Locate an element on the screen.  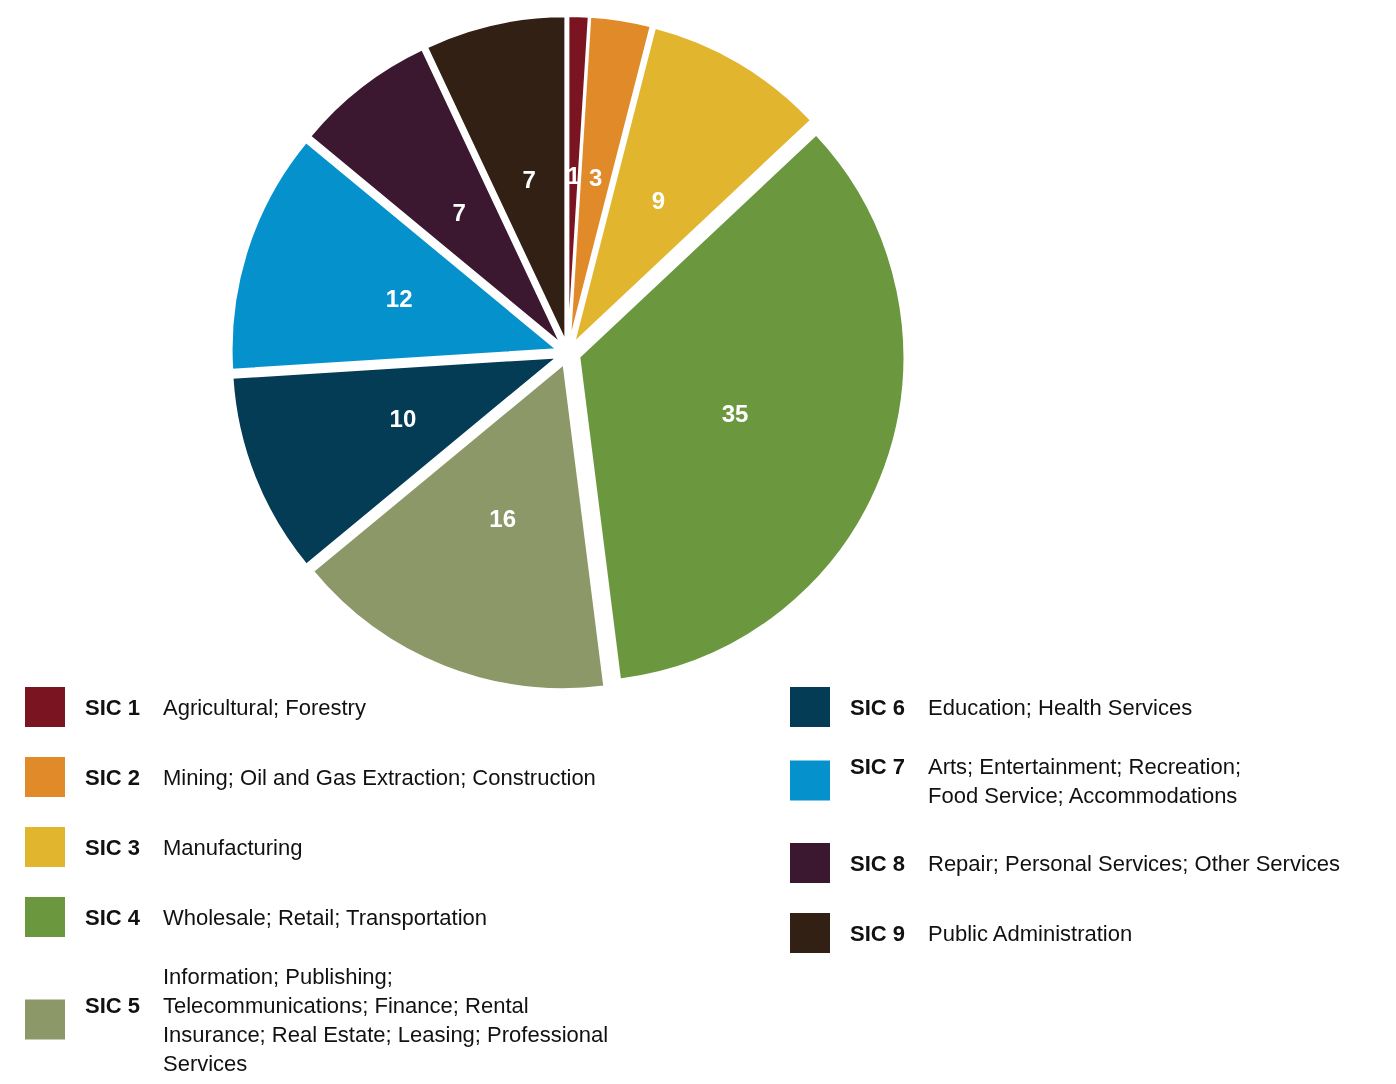
text: Education; Health Services is located at coordinates (1060, 707).